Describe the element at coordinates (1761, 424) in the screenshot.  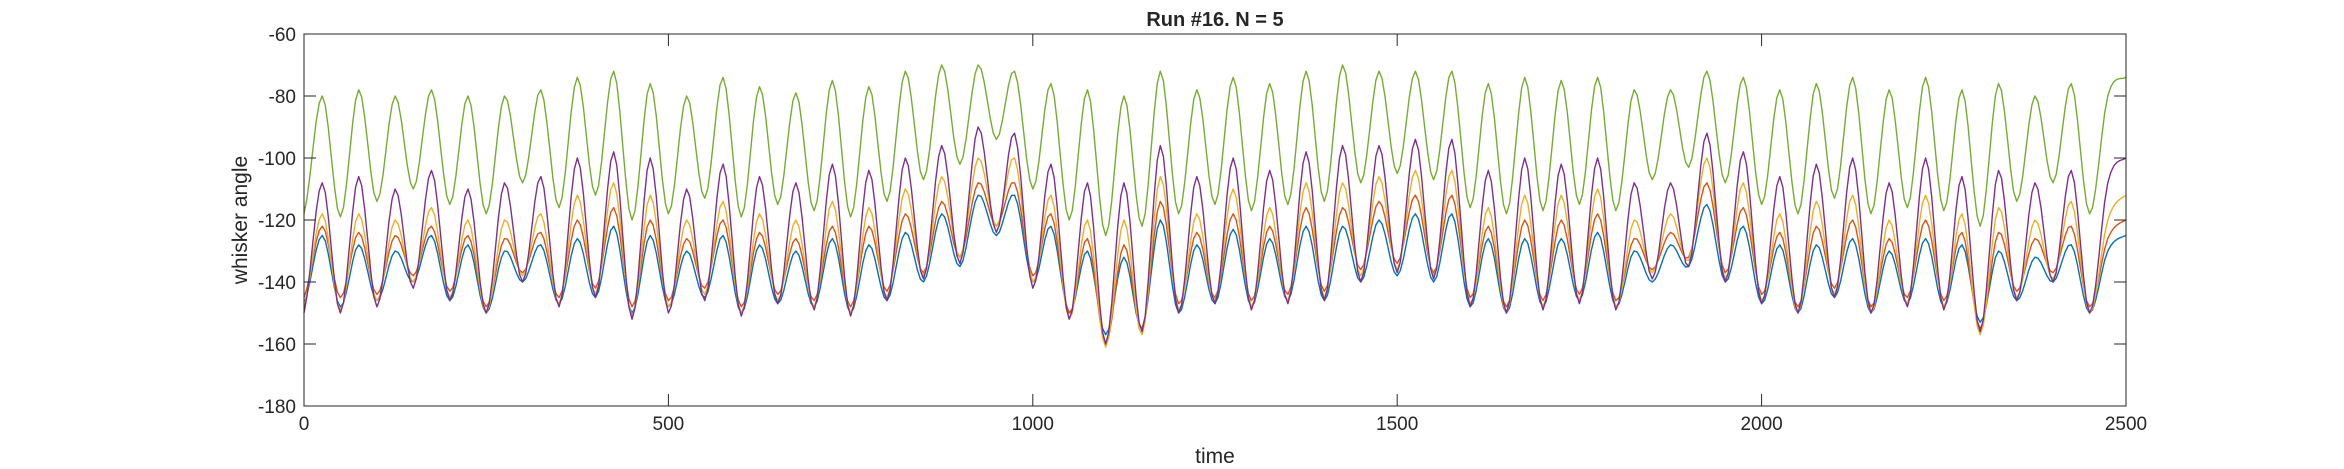
I see `x-tick-label: 2000` at that location.